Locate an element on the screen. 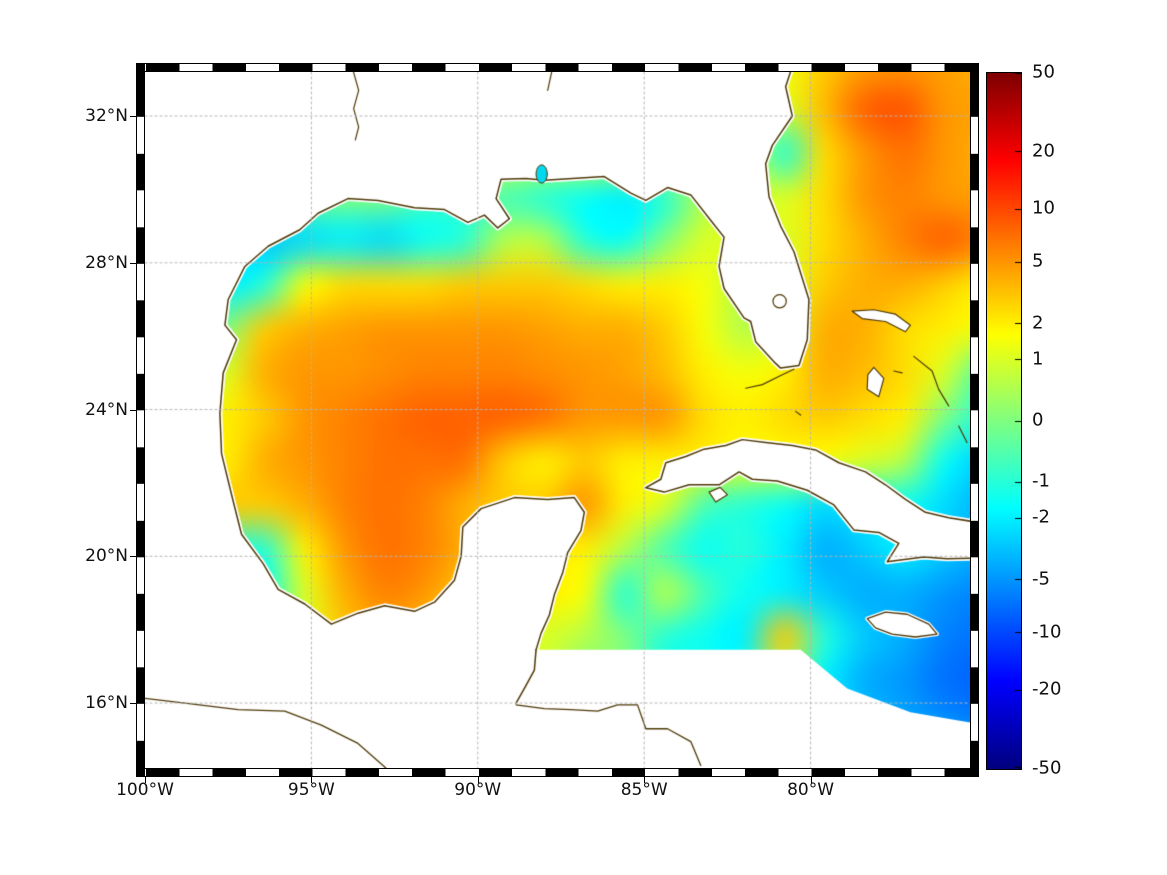 The image size is (1167, 875). x-tick-label: 100°W is located at coordinates (145, 790).